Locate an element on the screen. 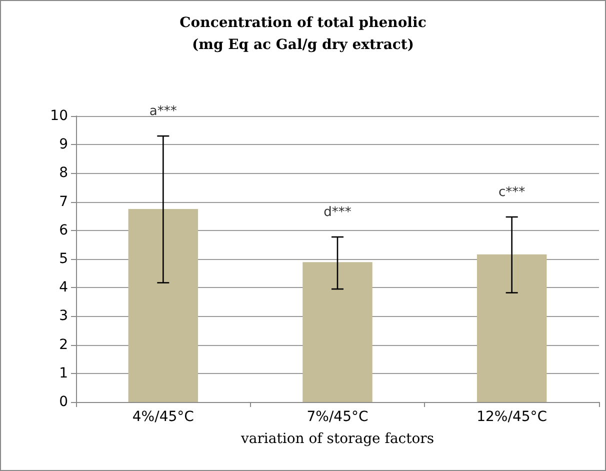 This screenshot has height=471, width=606. x-tick-label: 12%/45°C is located at coordinates (512, 417).